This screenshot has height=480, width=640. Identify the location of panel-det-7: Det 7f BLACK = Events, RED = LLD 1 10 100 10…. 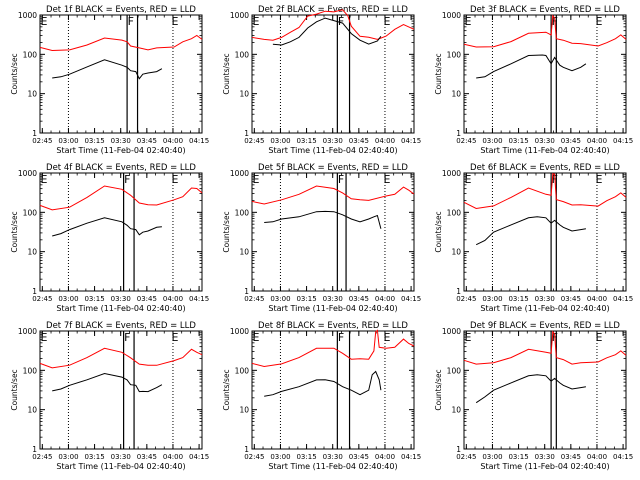
(109, 396).